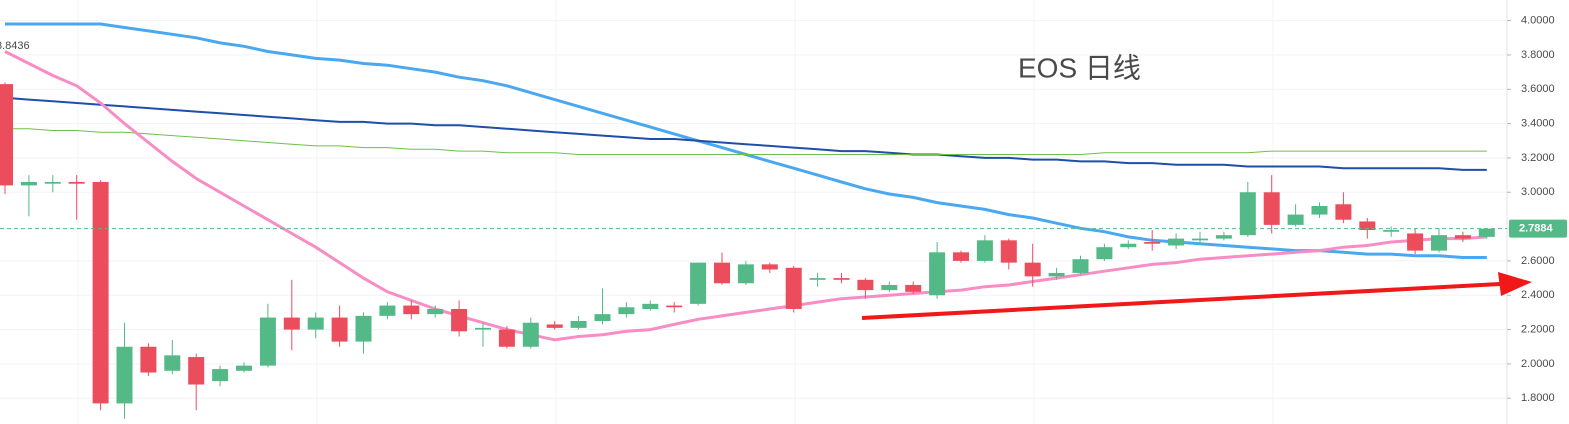 Image resolution: width=1569 pixels, height=424 pixels. Describe the element at coordinates (1538, 158) in the screenshot. I see `y-tick-label: 3.2000` at that location.